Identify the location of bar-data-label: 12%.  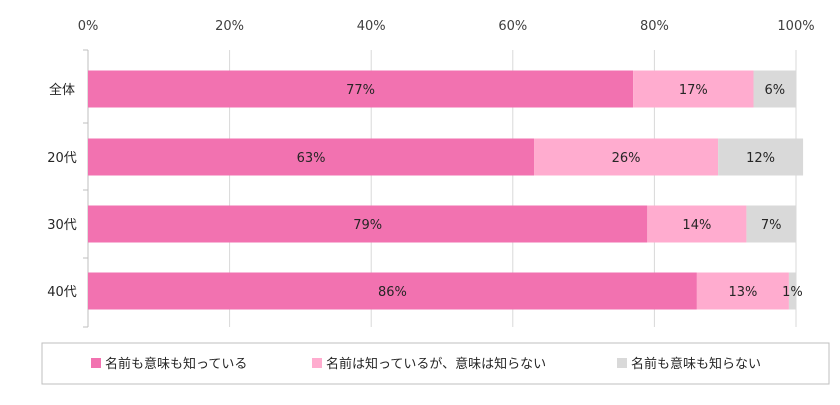
(760, 158).